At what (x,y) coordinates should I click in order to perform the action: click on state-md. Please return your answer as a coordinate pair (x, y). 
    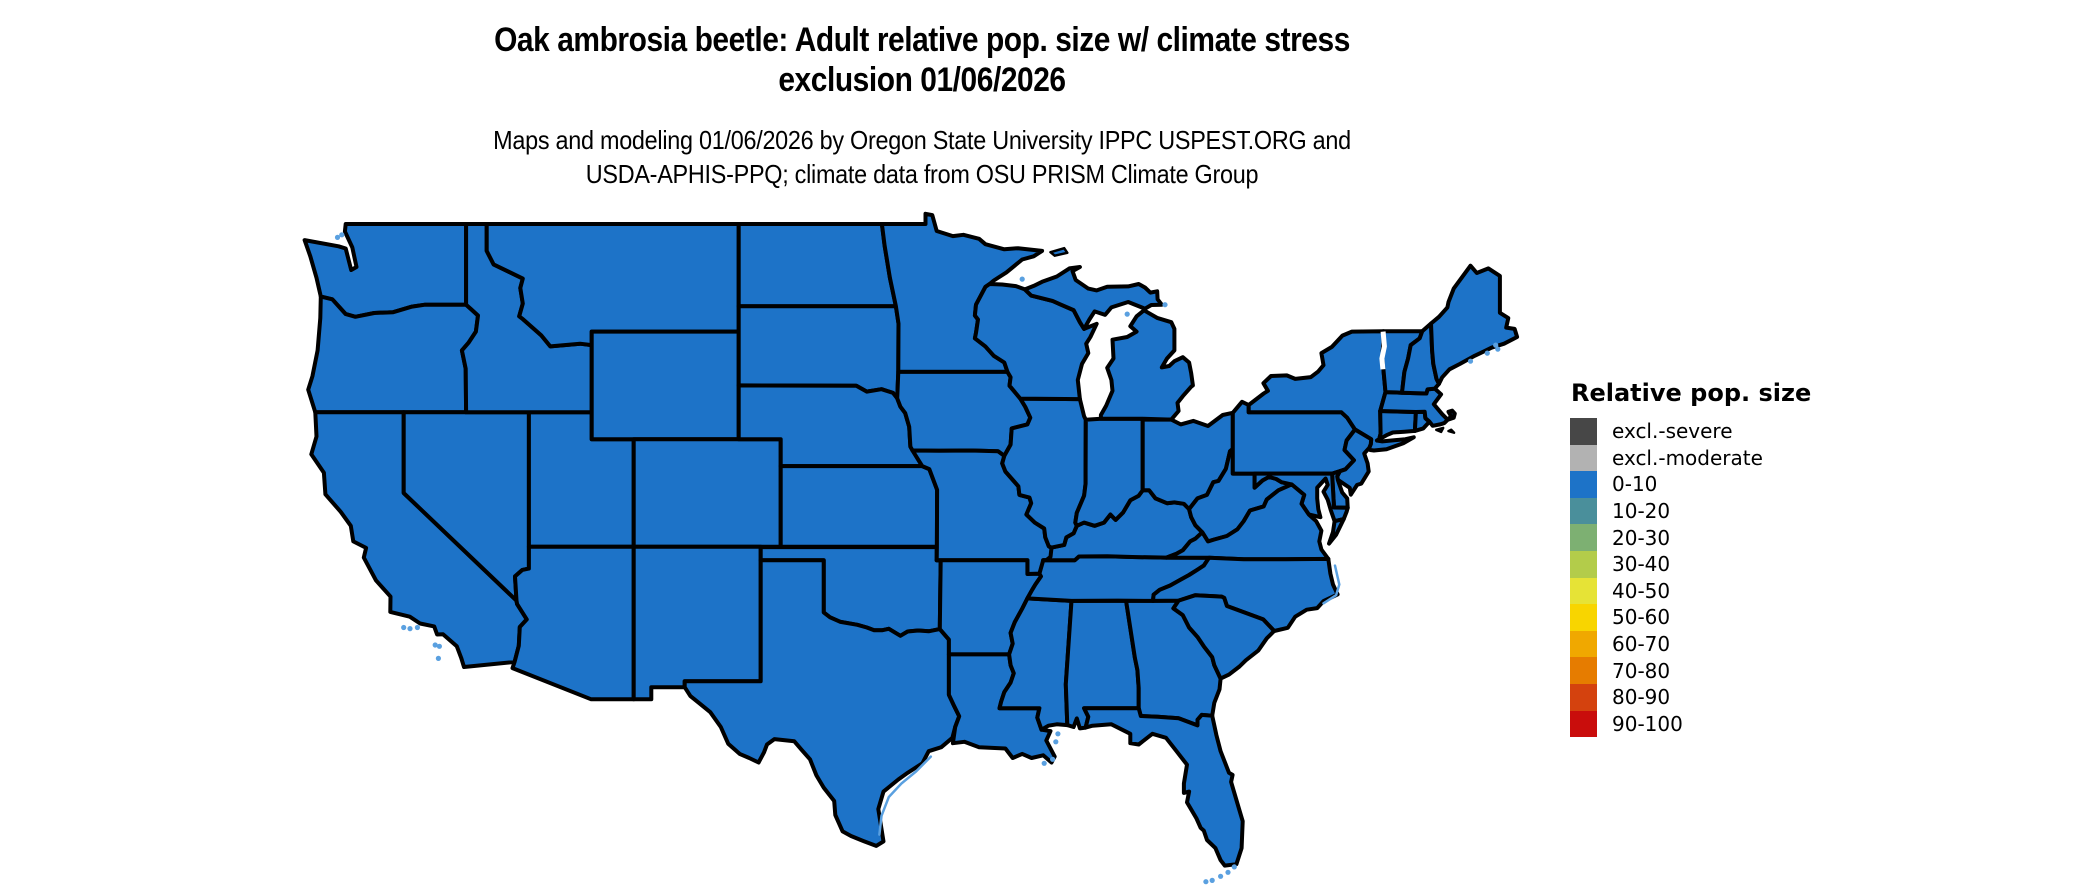
    Looking at the image, I should click on (1301, 497).